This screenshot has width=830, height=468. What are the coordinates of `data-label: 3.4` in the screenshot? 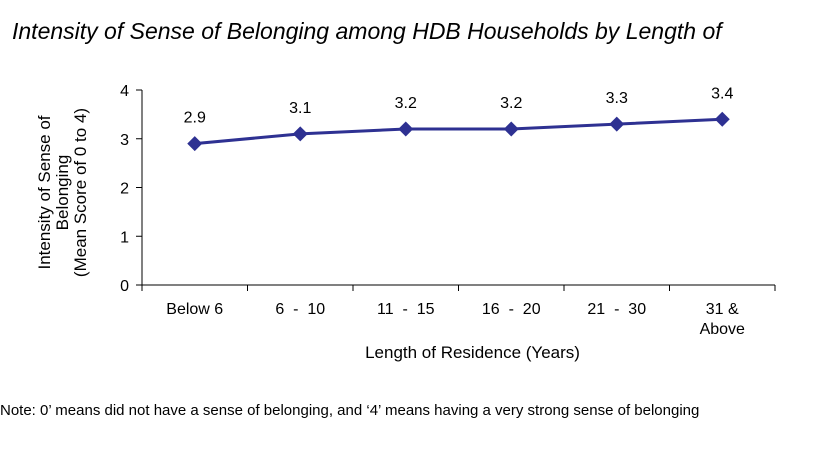 It's located at (722, 93).